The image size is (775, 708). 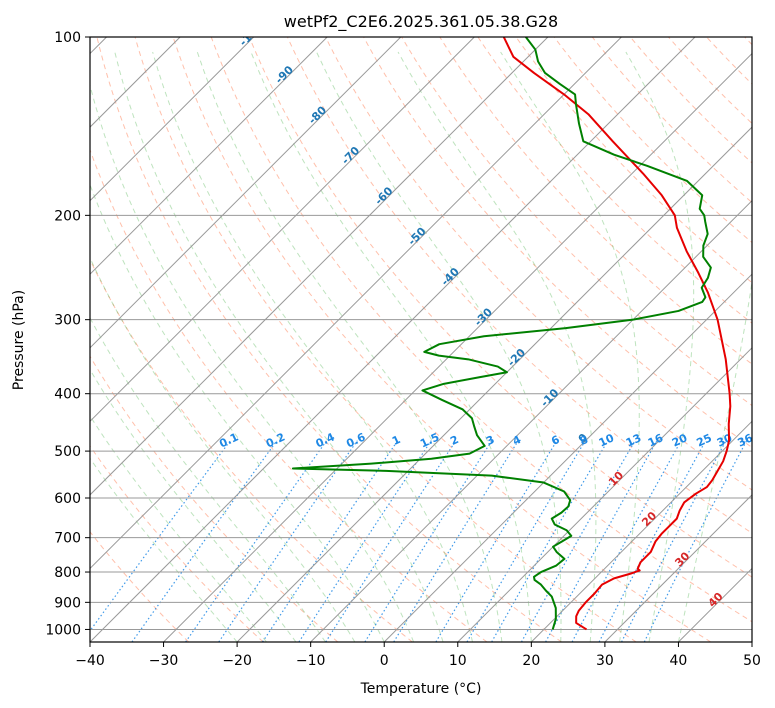 What do you see at coordinates (605, 661) in the screenshot?
I see `x-tick-label: 30` at bounding box center [605, 661].